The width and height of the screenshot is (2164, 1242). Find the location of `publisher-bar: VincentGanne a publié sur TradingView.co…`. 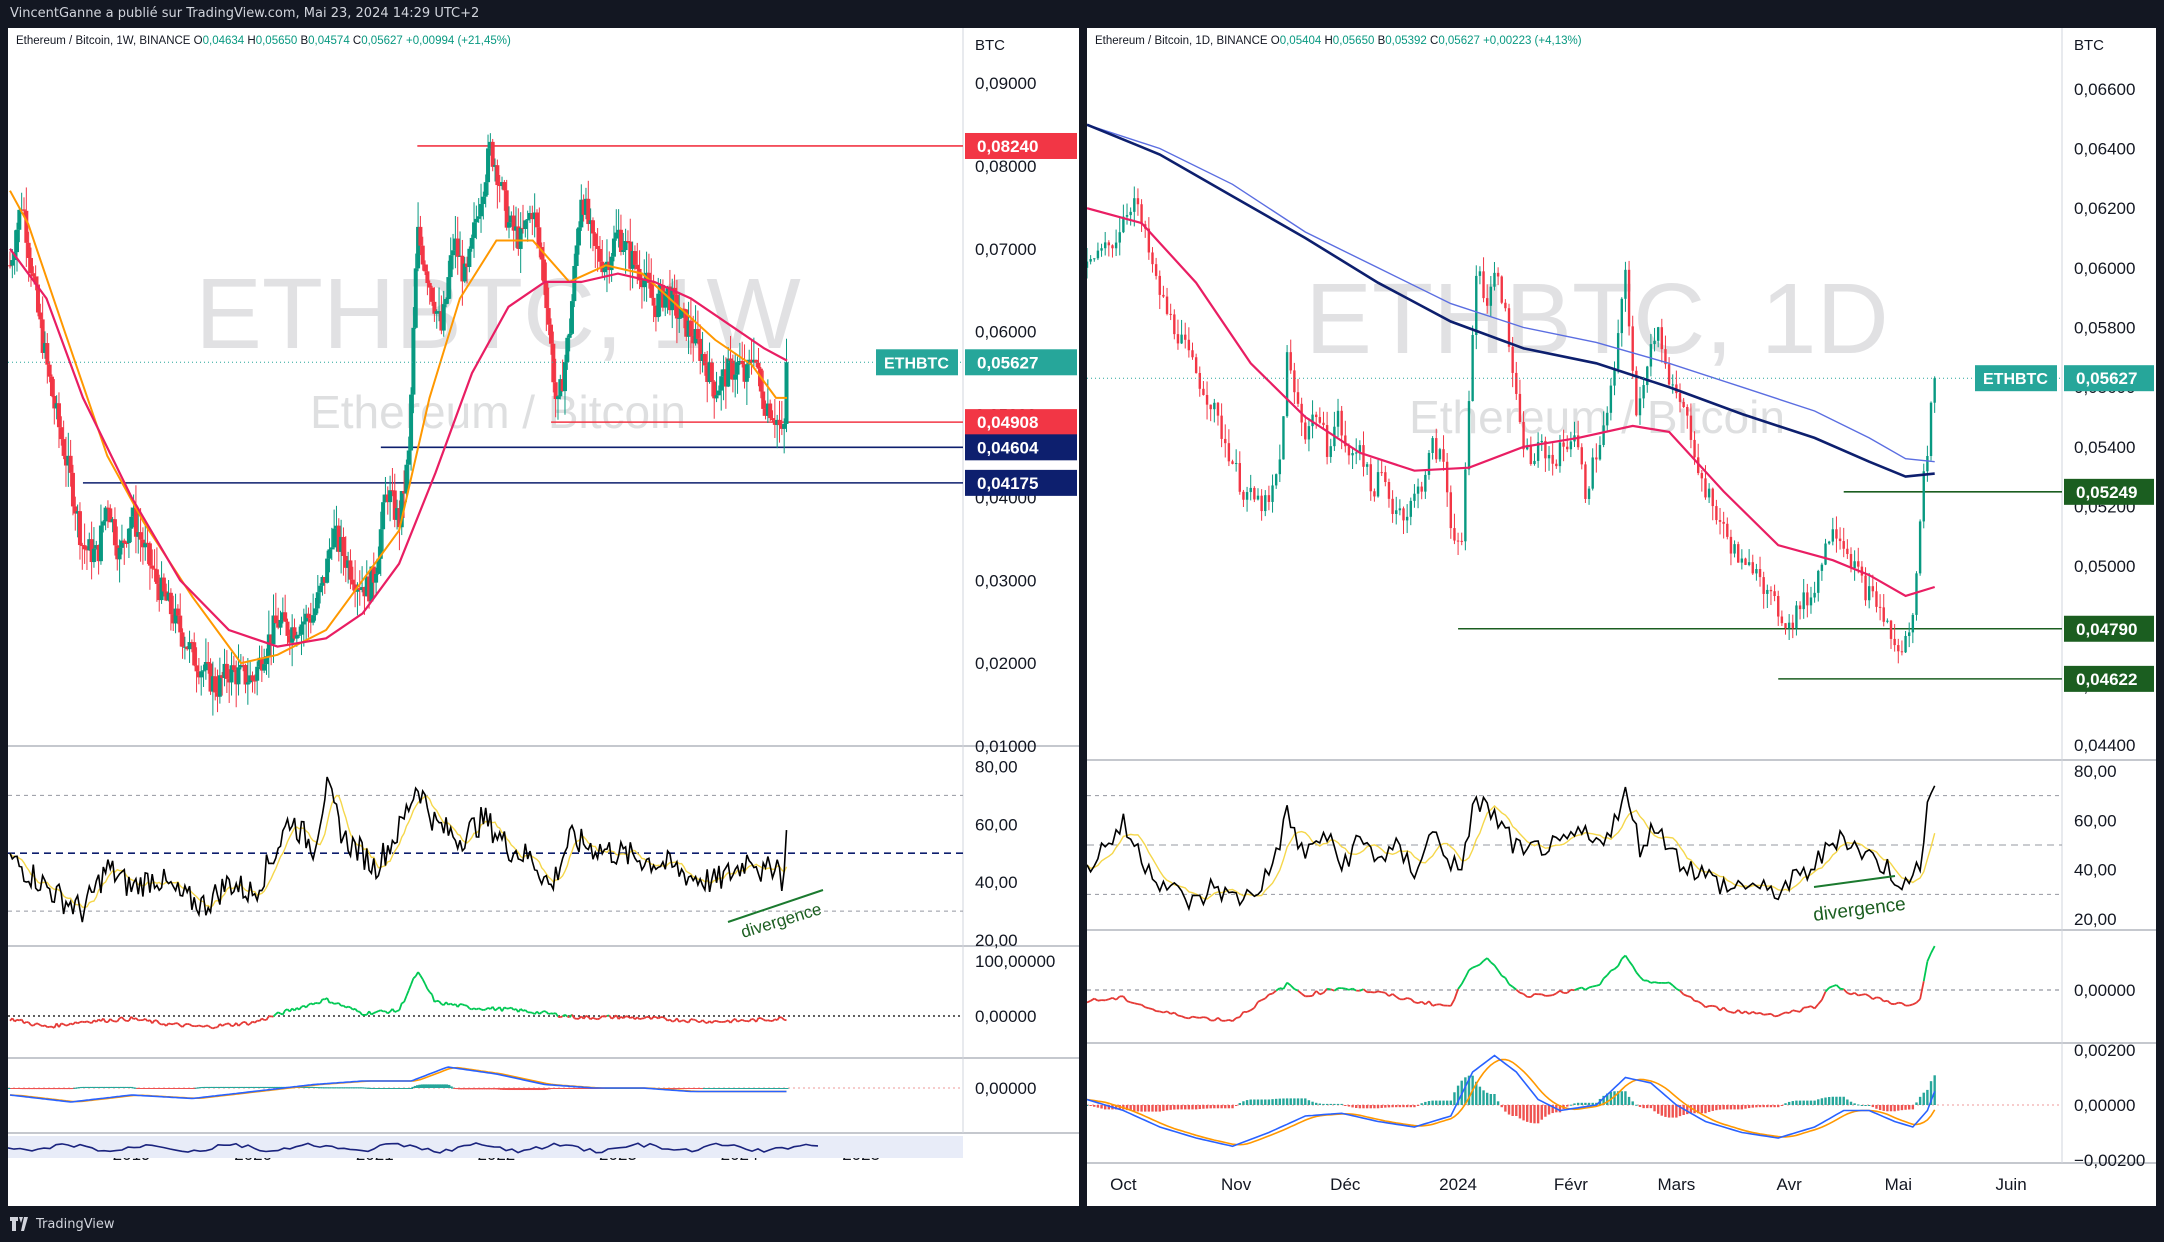

publisher-bar: VincentGanne a publié sur TradingView.co… is located at coordinates (1082, 14).